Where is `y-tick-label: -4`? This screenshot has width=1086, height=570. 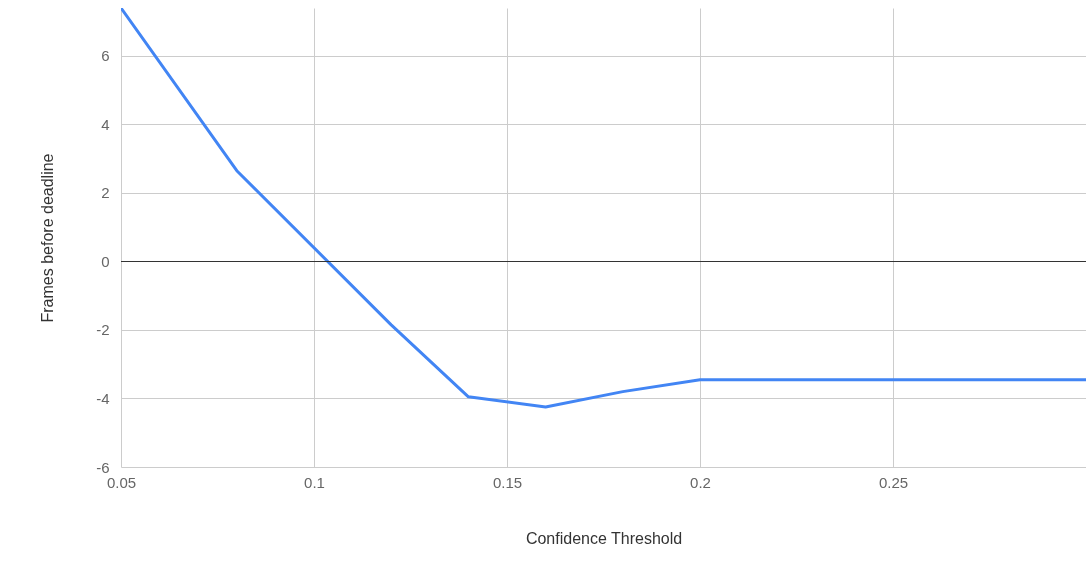 y-tick-label: -4 is located at coordinates (103, 398).